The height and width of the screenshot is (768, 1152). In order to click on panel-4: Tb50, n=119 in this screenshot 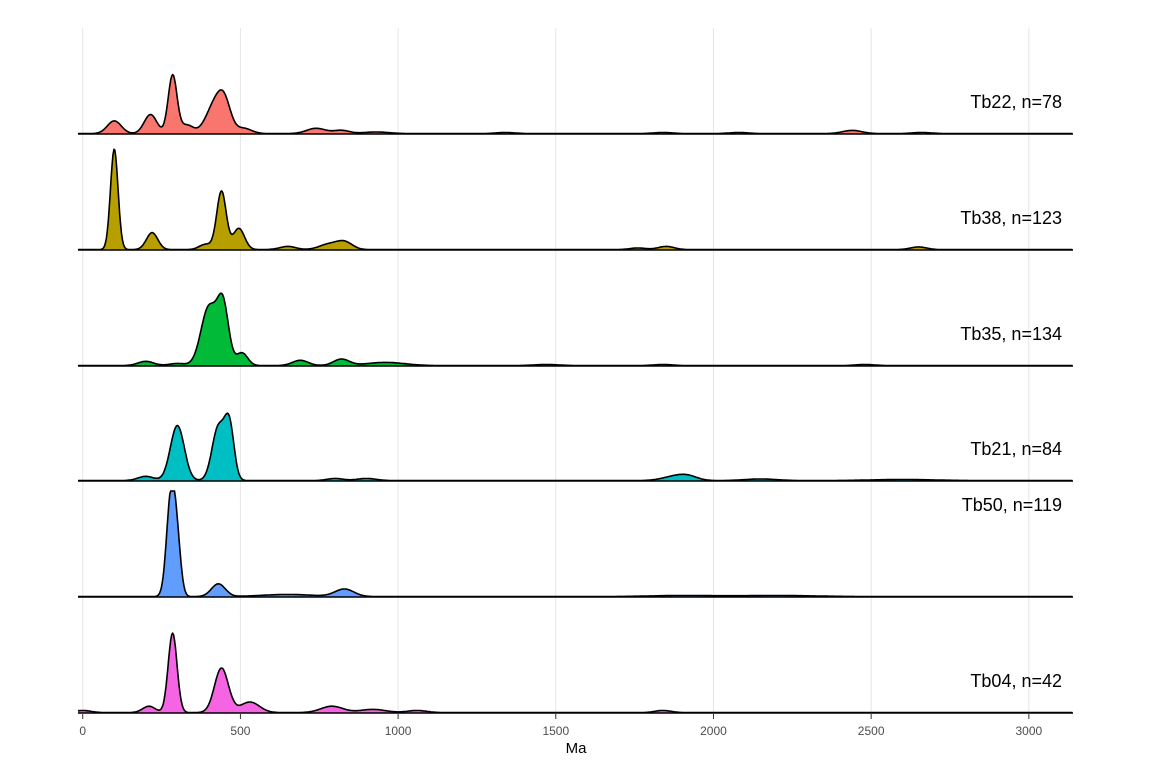, I will do `click(575, 544)`.